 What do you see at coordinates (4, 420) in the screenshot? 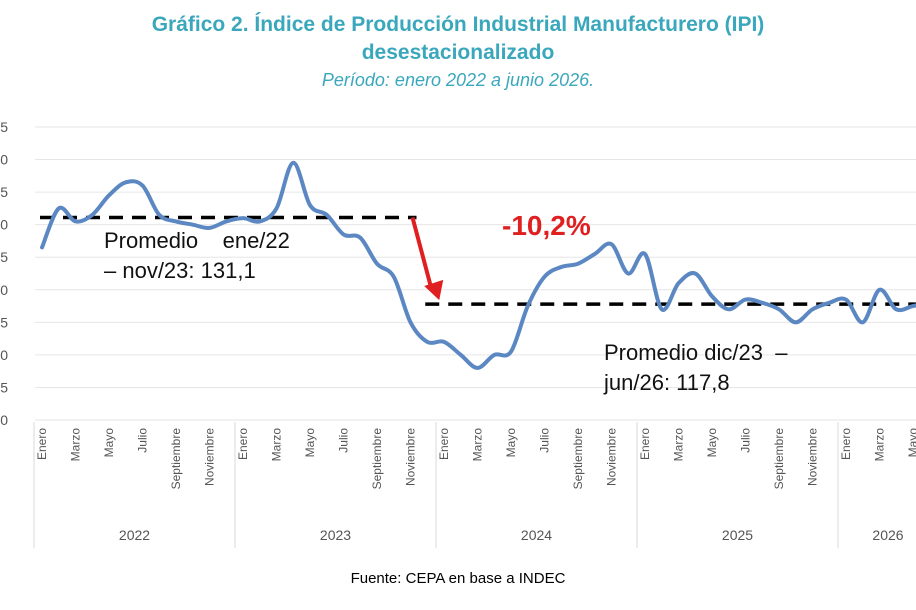
I see `y-tick-label: 100` at bounding box center [4, 420].